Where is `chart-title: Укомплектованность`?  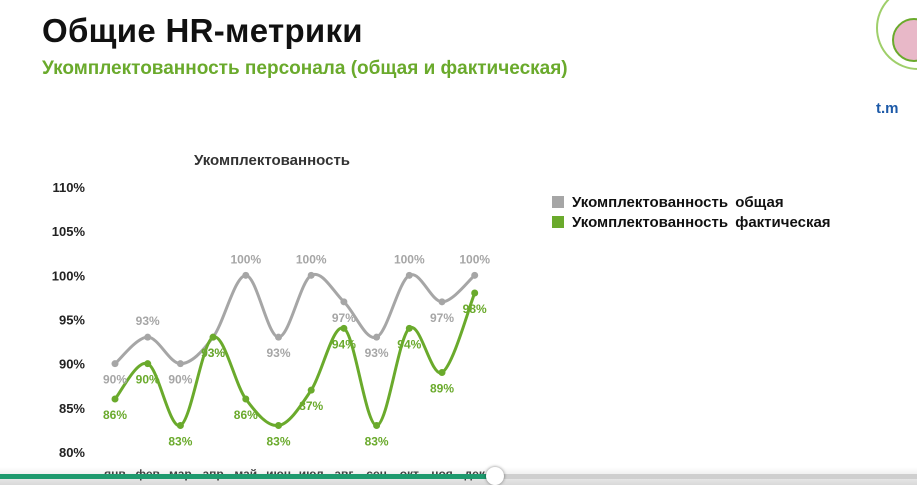 chart-title: Укомплектованность is located at coordinates (272, 160).